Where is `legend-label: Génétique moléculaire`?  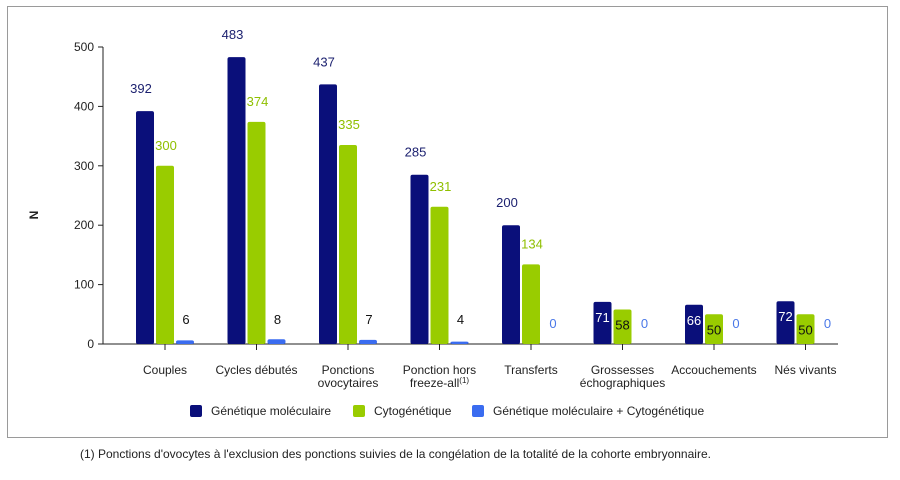 legend-label: Génétique moléculaire is located at coordinates (271, 411).